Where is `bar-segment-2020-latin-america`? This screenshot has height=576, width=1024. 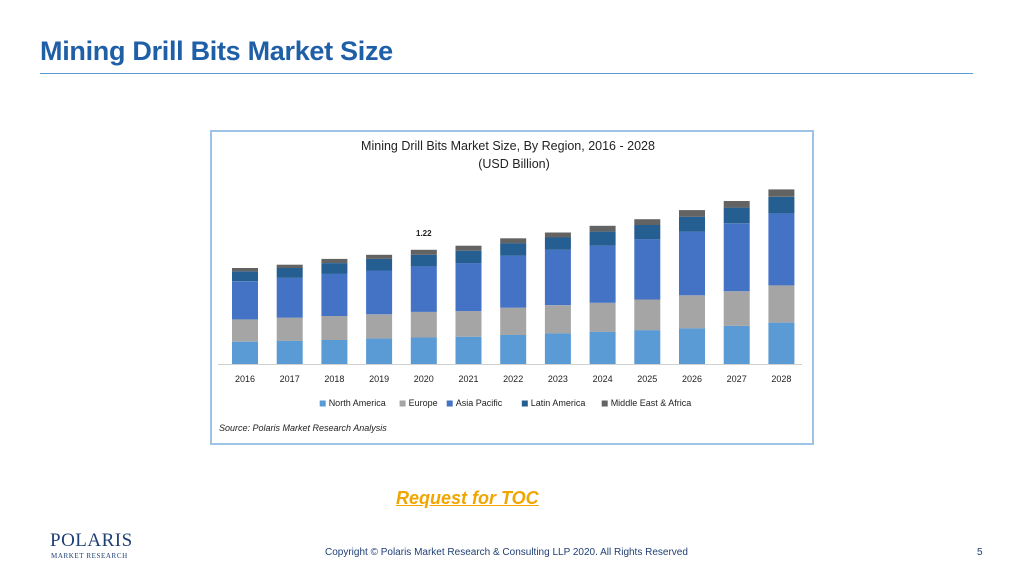 bar-segment-2020-latin-america is located at coordinates (423, 260).